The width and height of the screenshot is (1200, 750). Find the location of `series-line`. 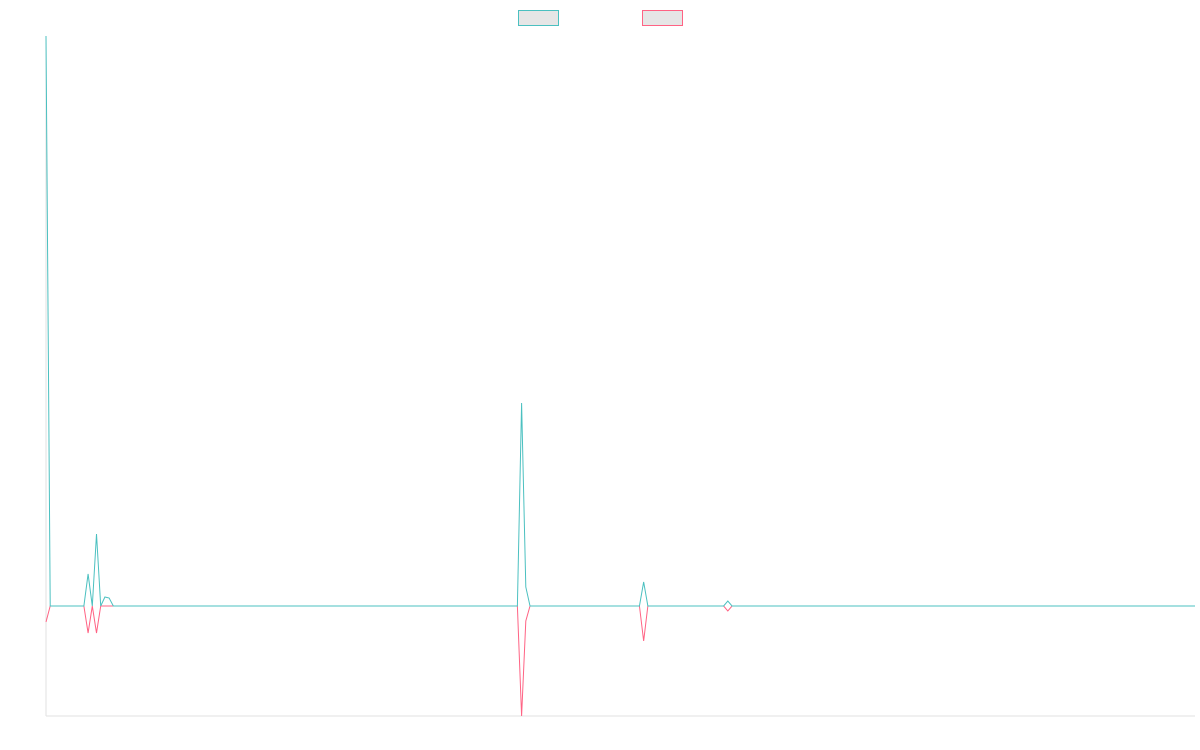

series-line is located at coordinates (620, 661).